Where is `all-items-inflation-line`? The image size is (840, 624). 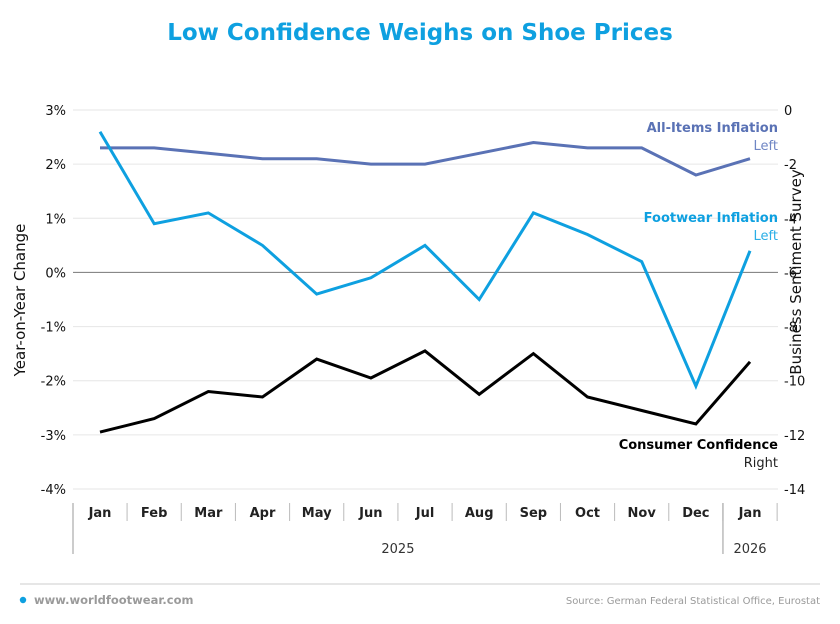 all-items-inflation-line is located at coordinates (425, 158).